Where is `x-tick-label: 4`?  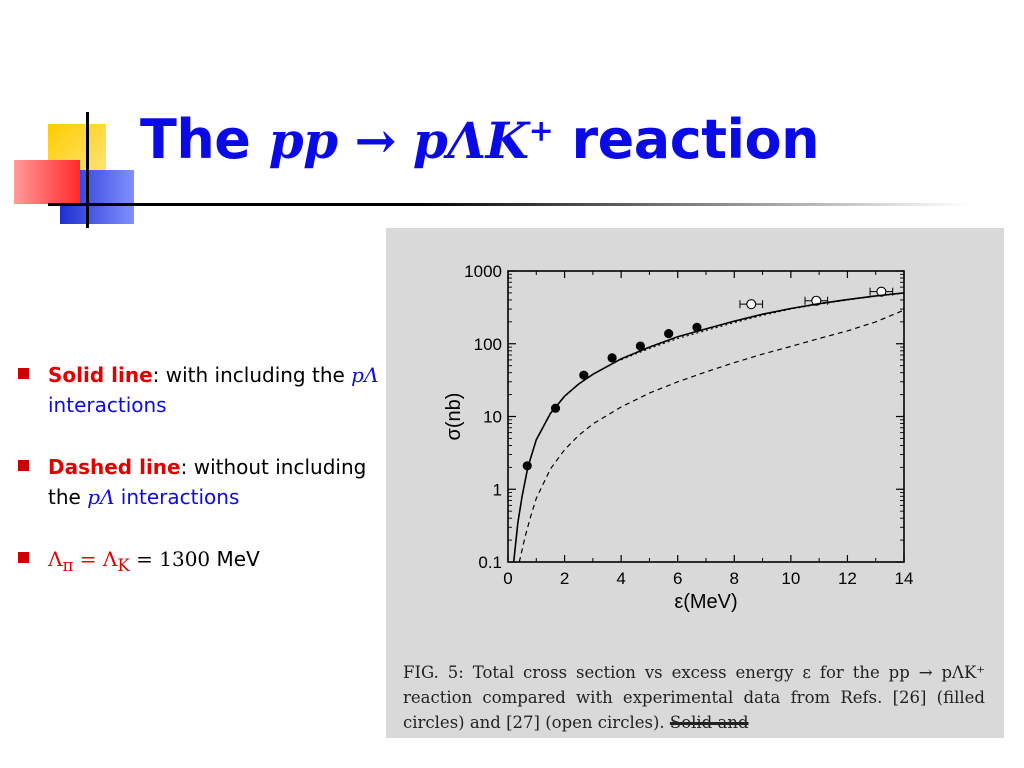
x-tick-label: 4 is located at coordinates (620, 578).